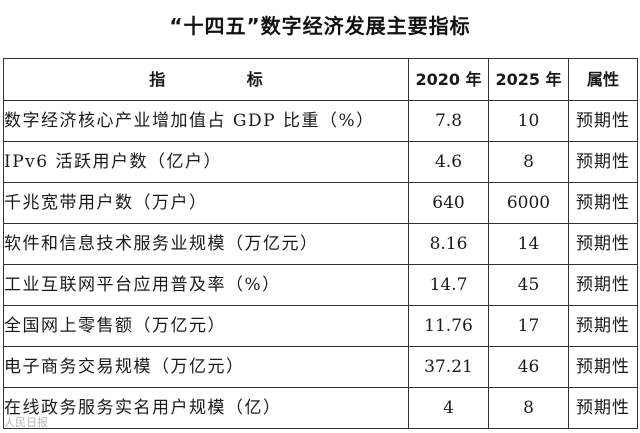 The image size is (640, 433). I want to click on table-row: 工业互联网平台应用普及率（%） 14.7 45 预期性, so click(320, 285).